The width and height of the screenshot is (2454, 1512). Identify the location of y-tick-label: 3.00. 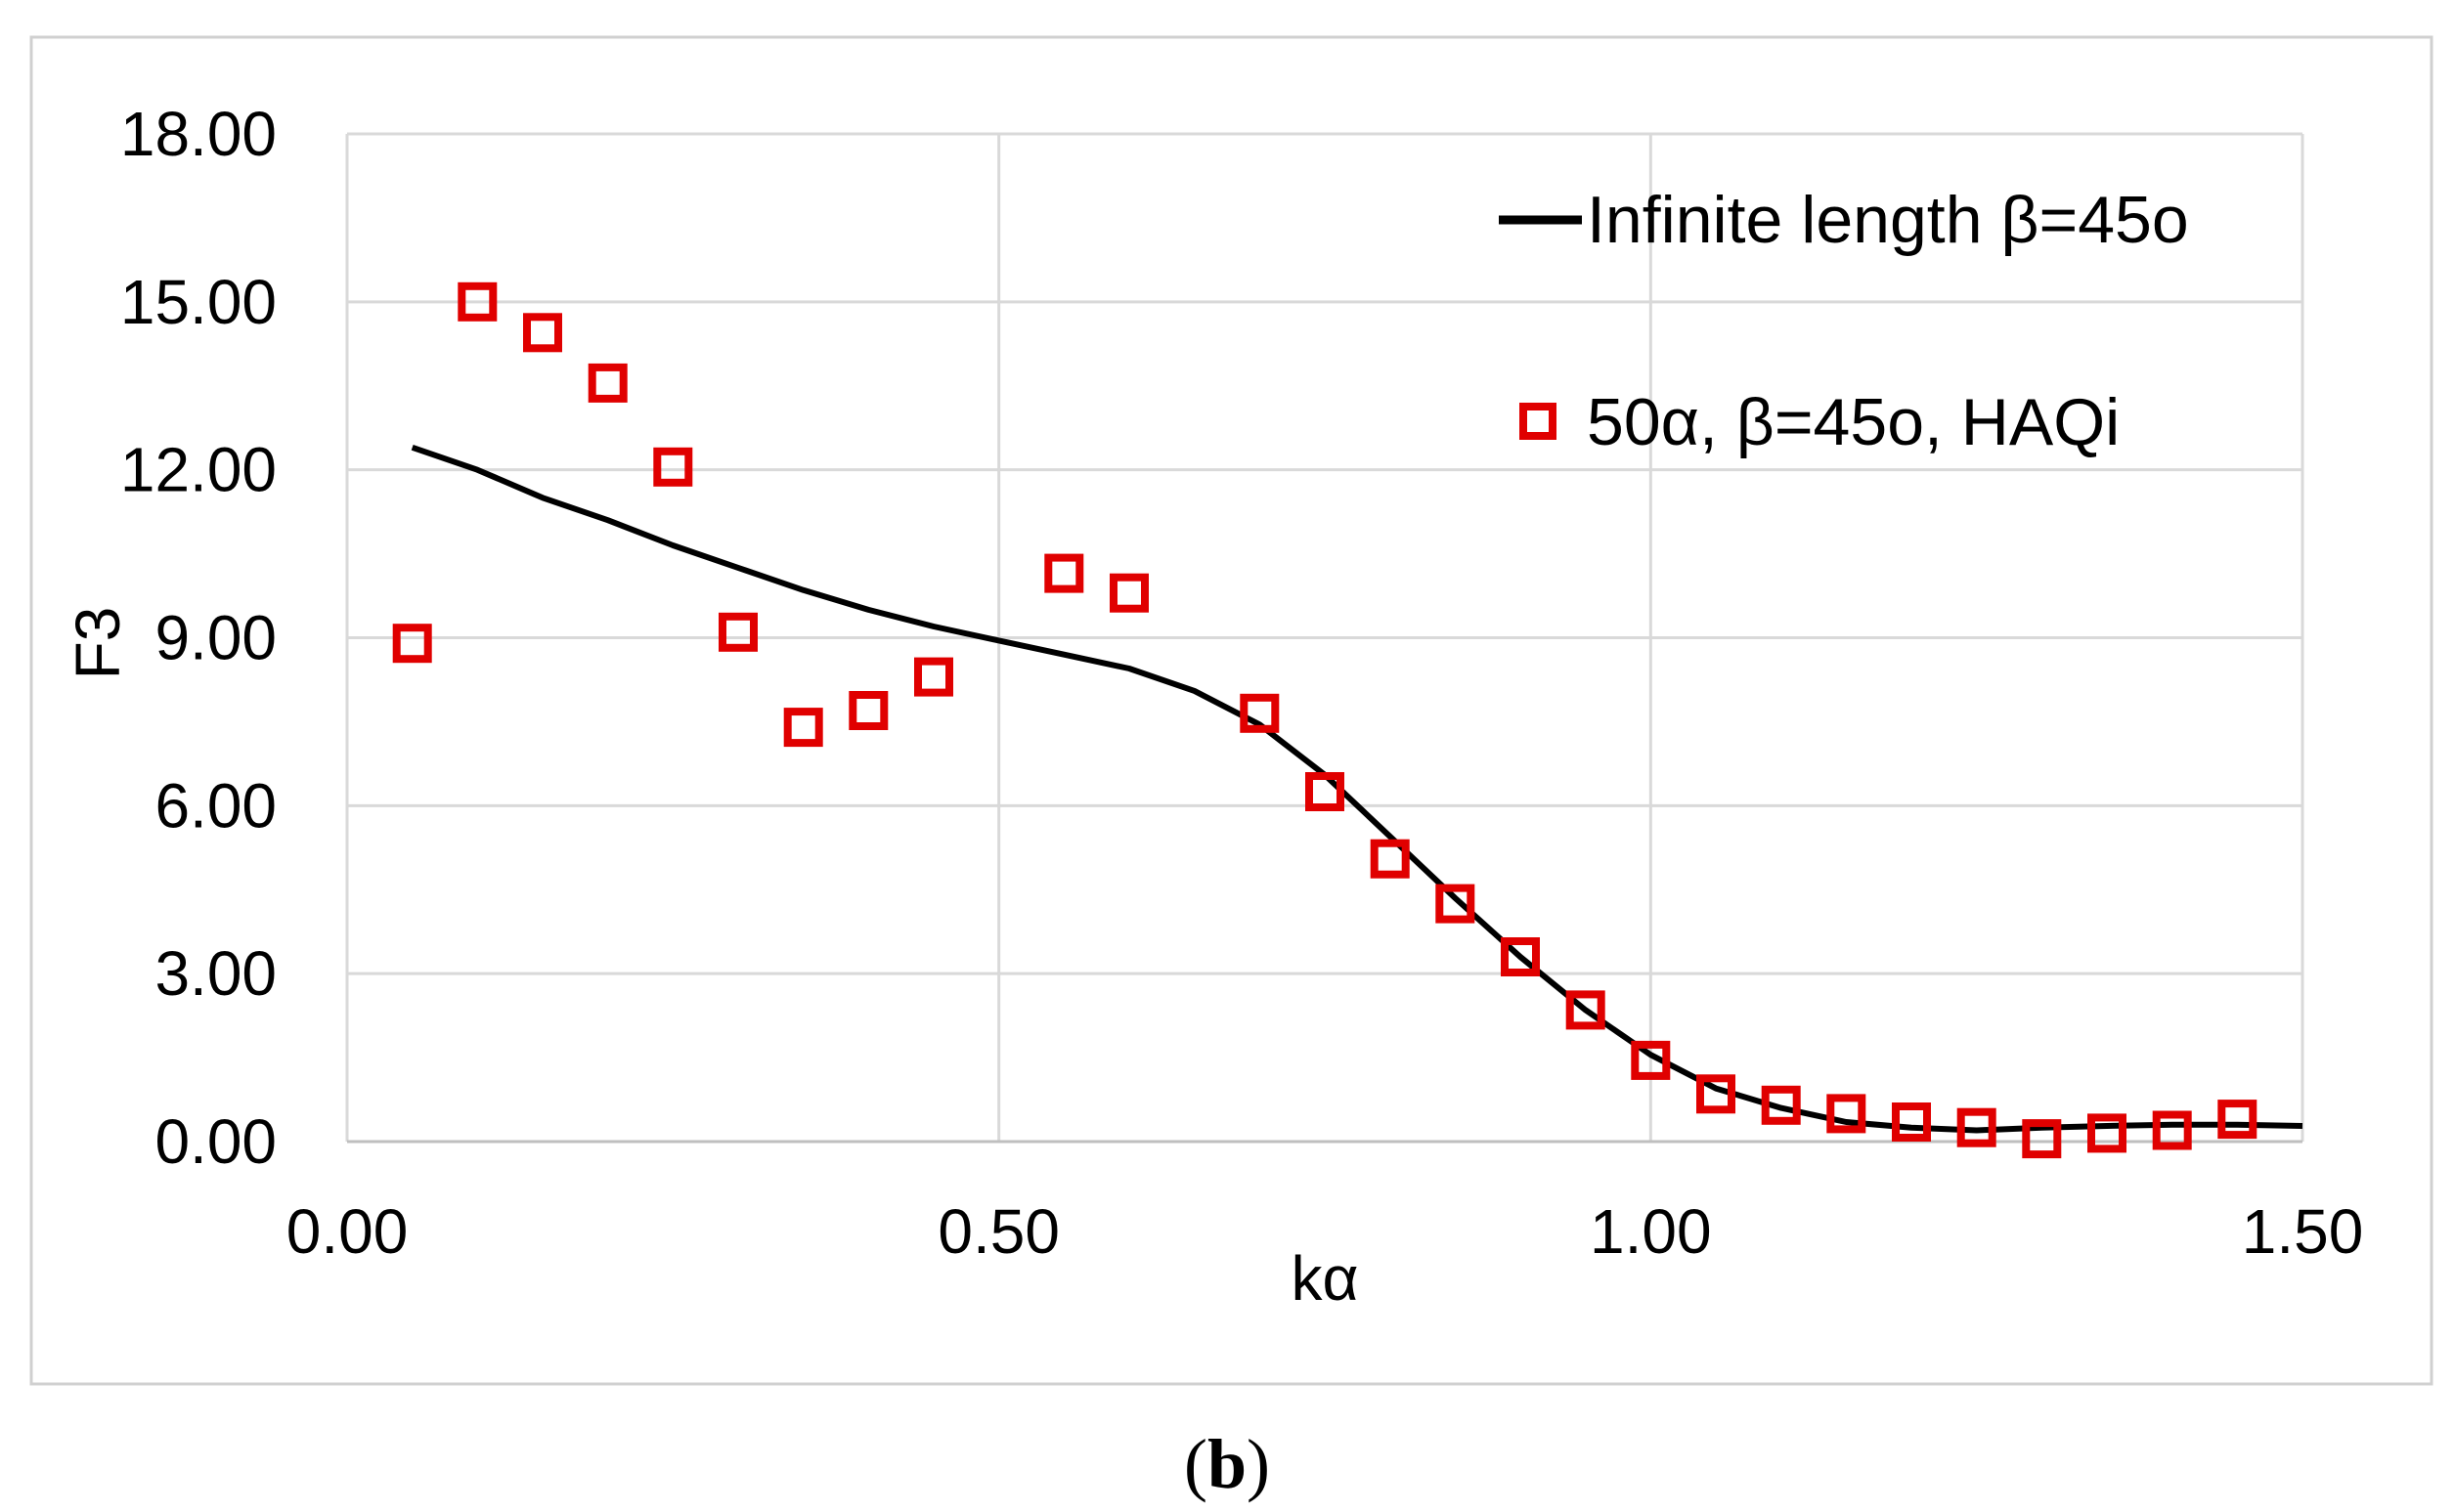
(215, 973).